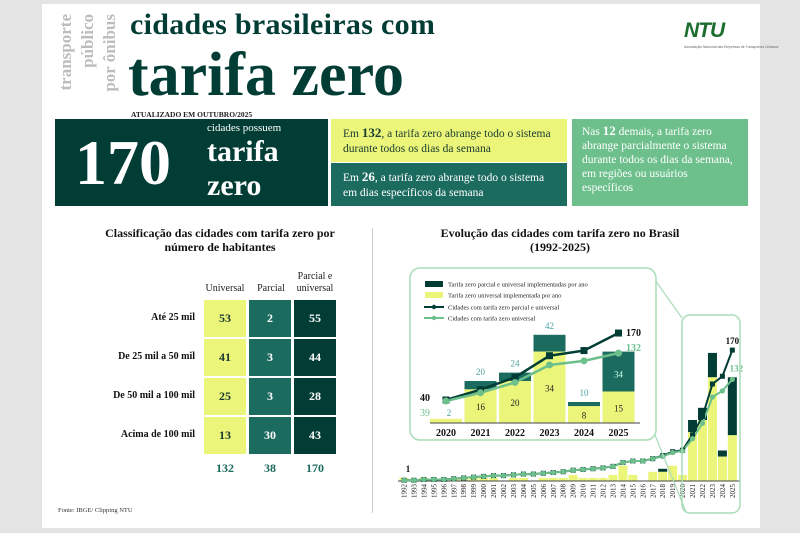 The height and width of the screenshot is (533, 800). I want to click on inset-year-tick: 2020, so click(446, 433).